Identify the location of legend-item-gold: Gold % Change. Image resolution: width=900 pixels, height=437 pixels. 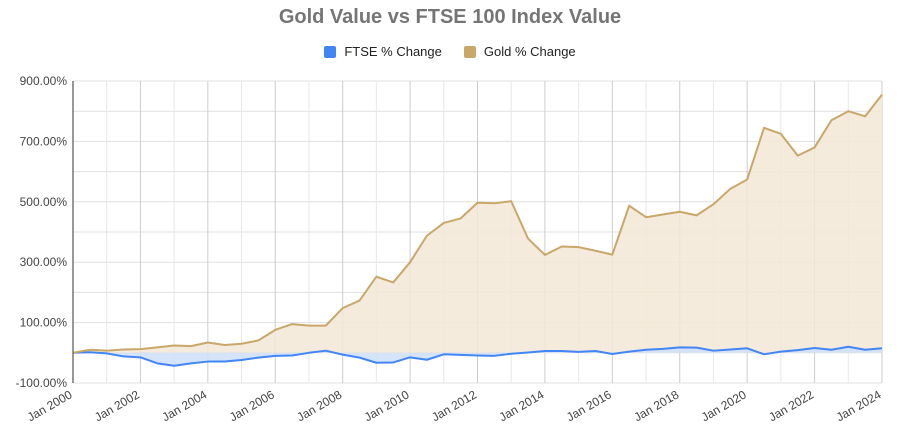
(519, 51).